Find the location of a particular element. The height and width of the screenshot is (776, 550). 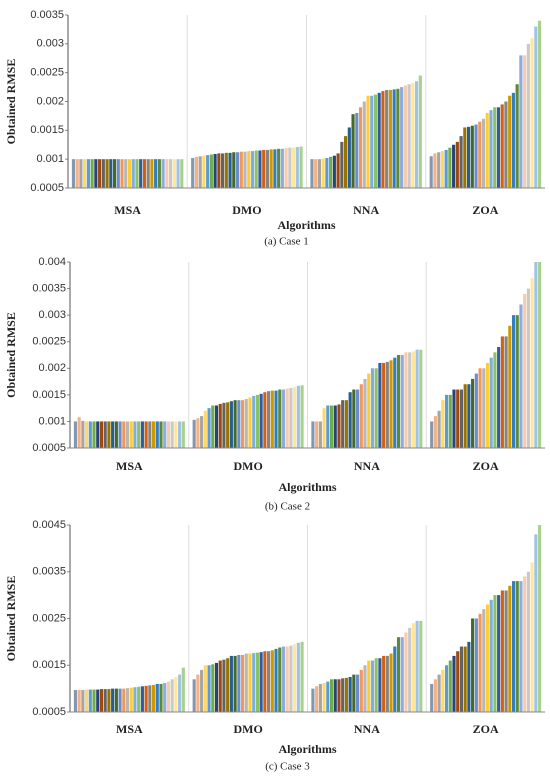

y-tick-label: 0.0025 is located at coordinates (49, 342).